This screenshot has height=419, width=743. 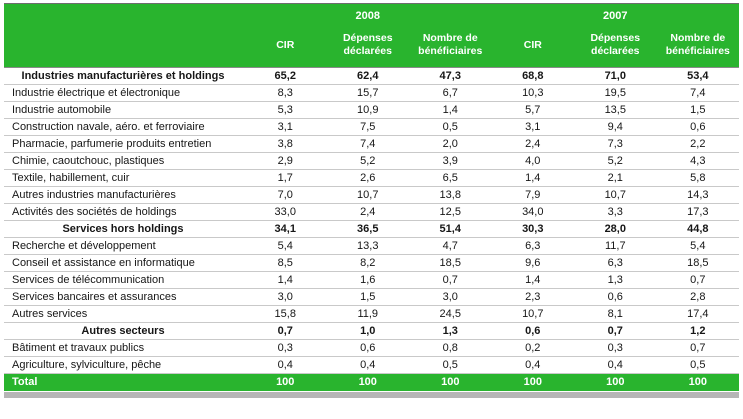 I want to click on cell-value: 10,3, so click(x=533, y=93).